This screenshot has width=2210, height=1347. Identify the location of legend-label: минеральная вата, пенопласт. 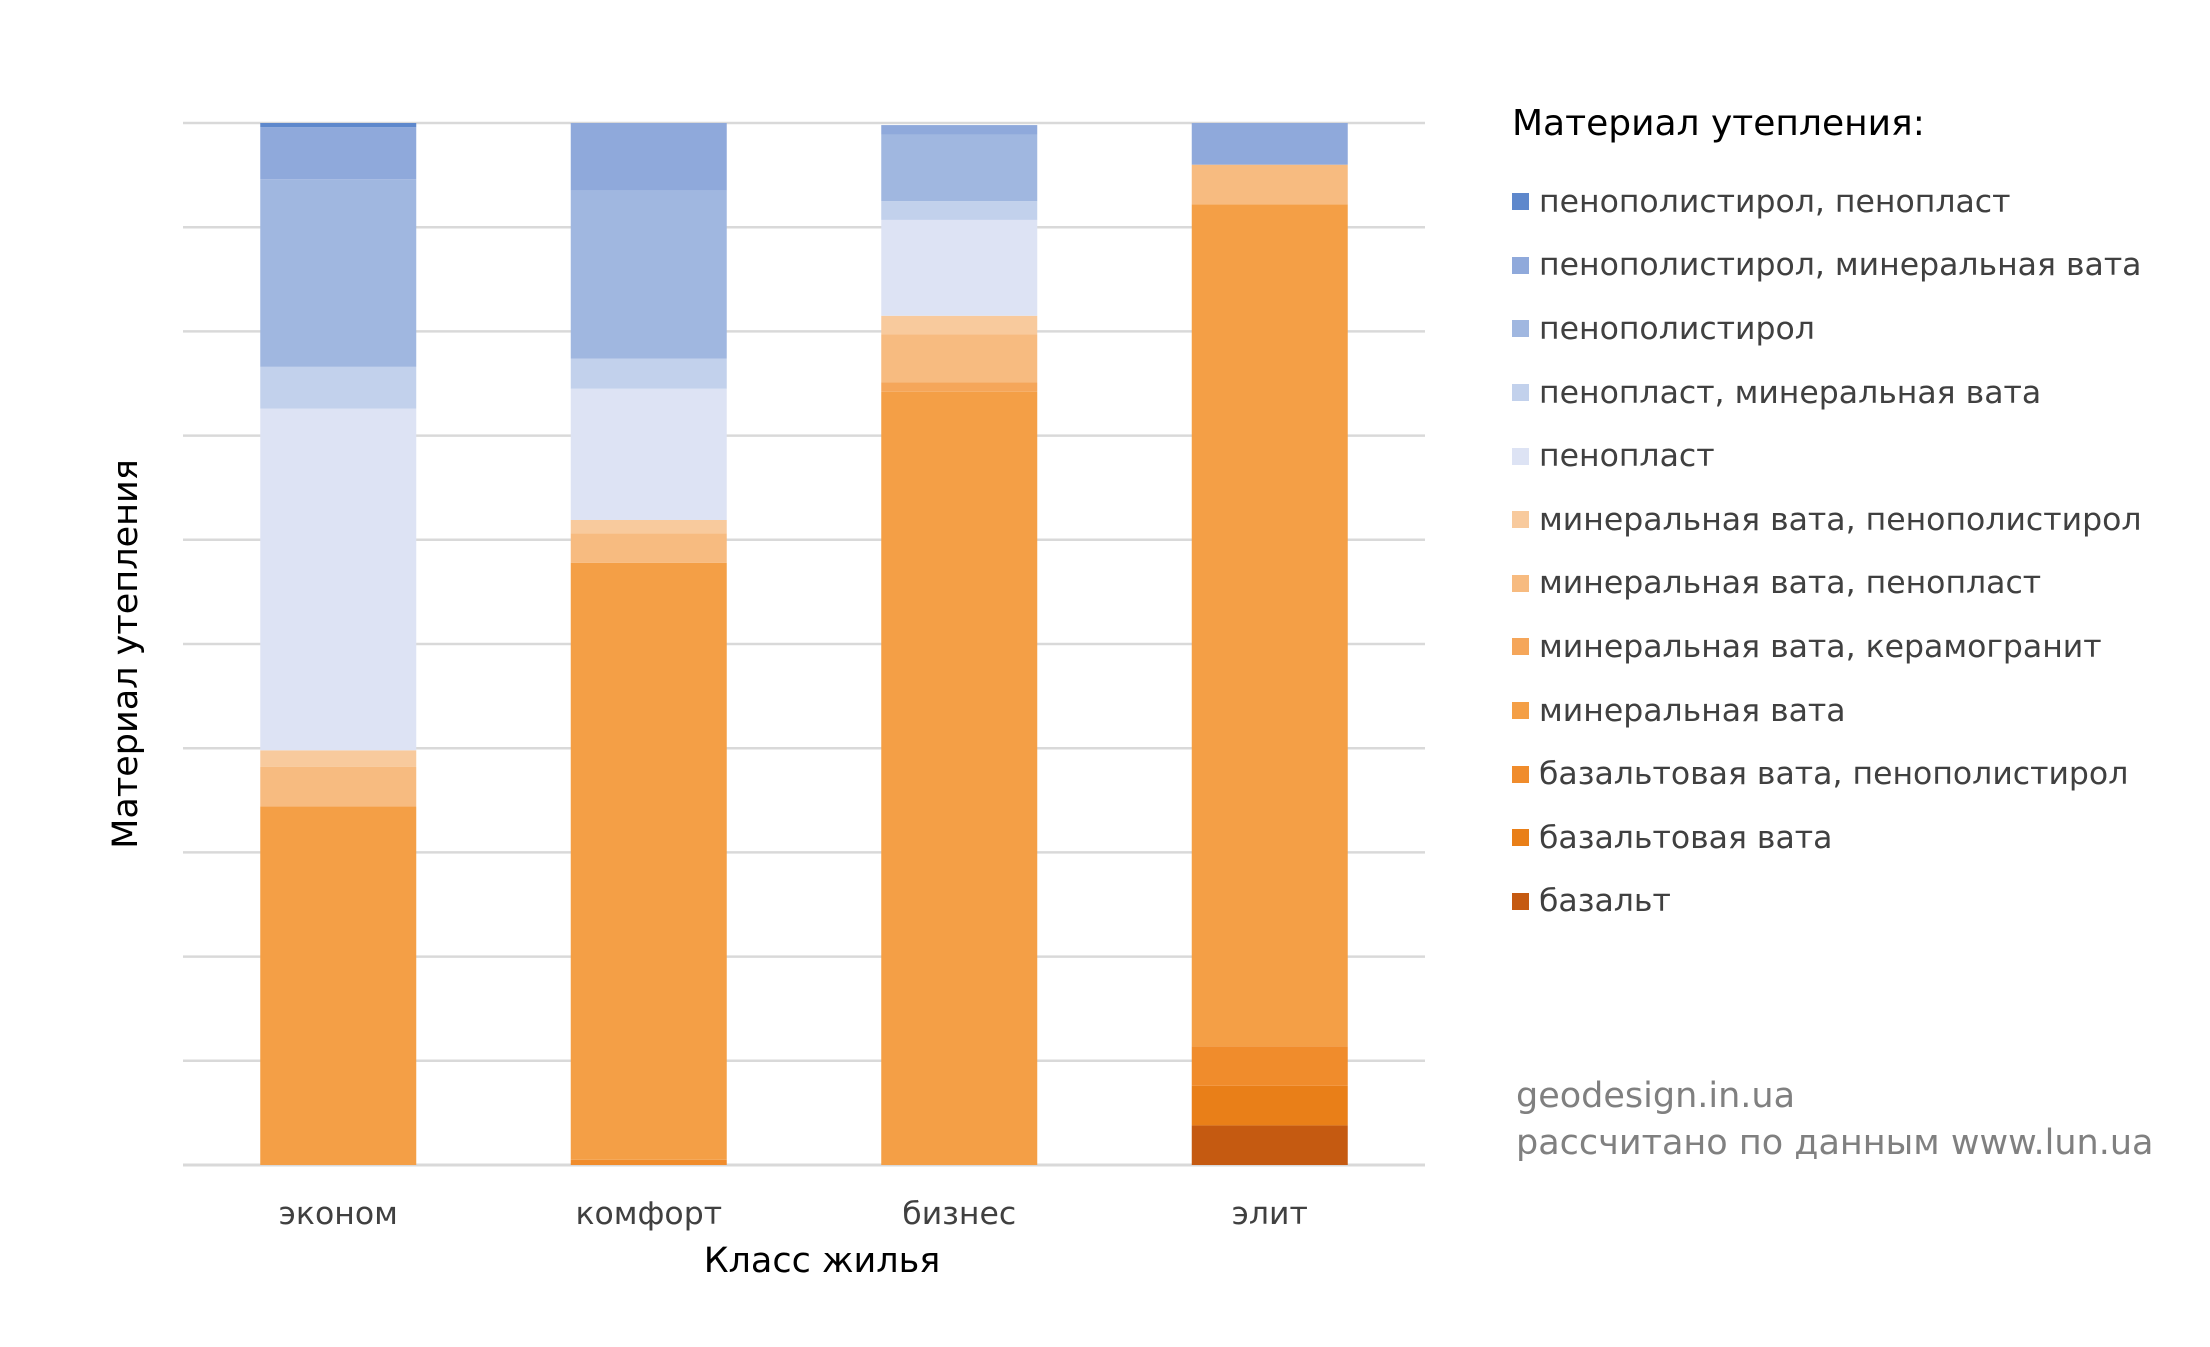
(1790, 583).